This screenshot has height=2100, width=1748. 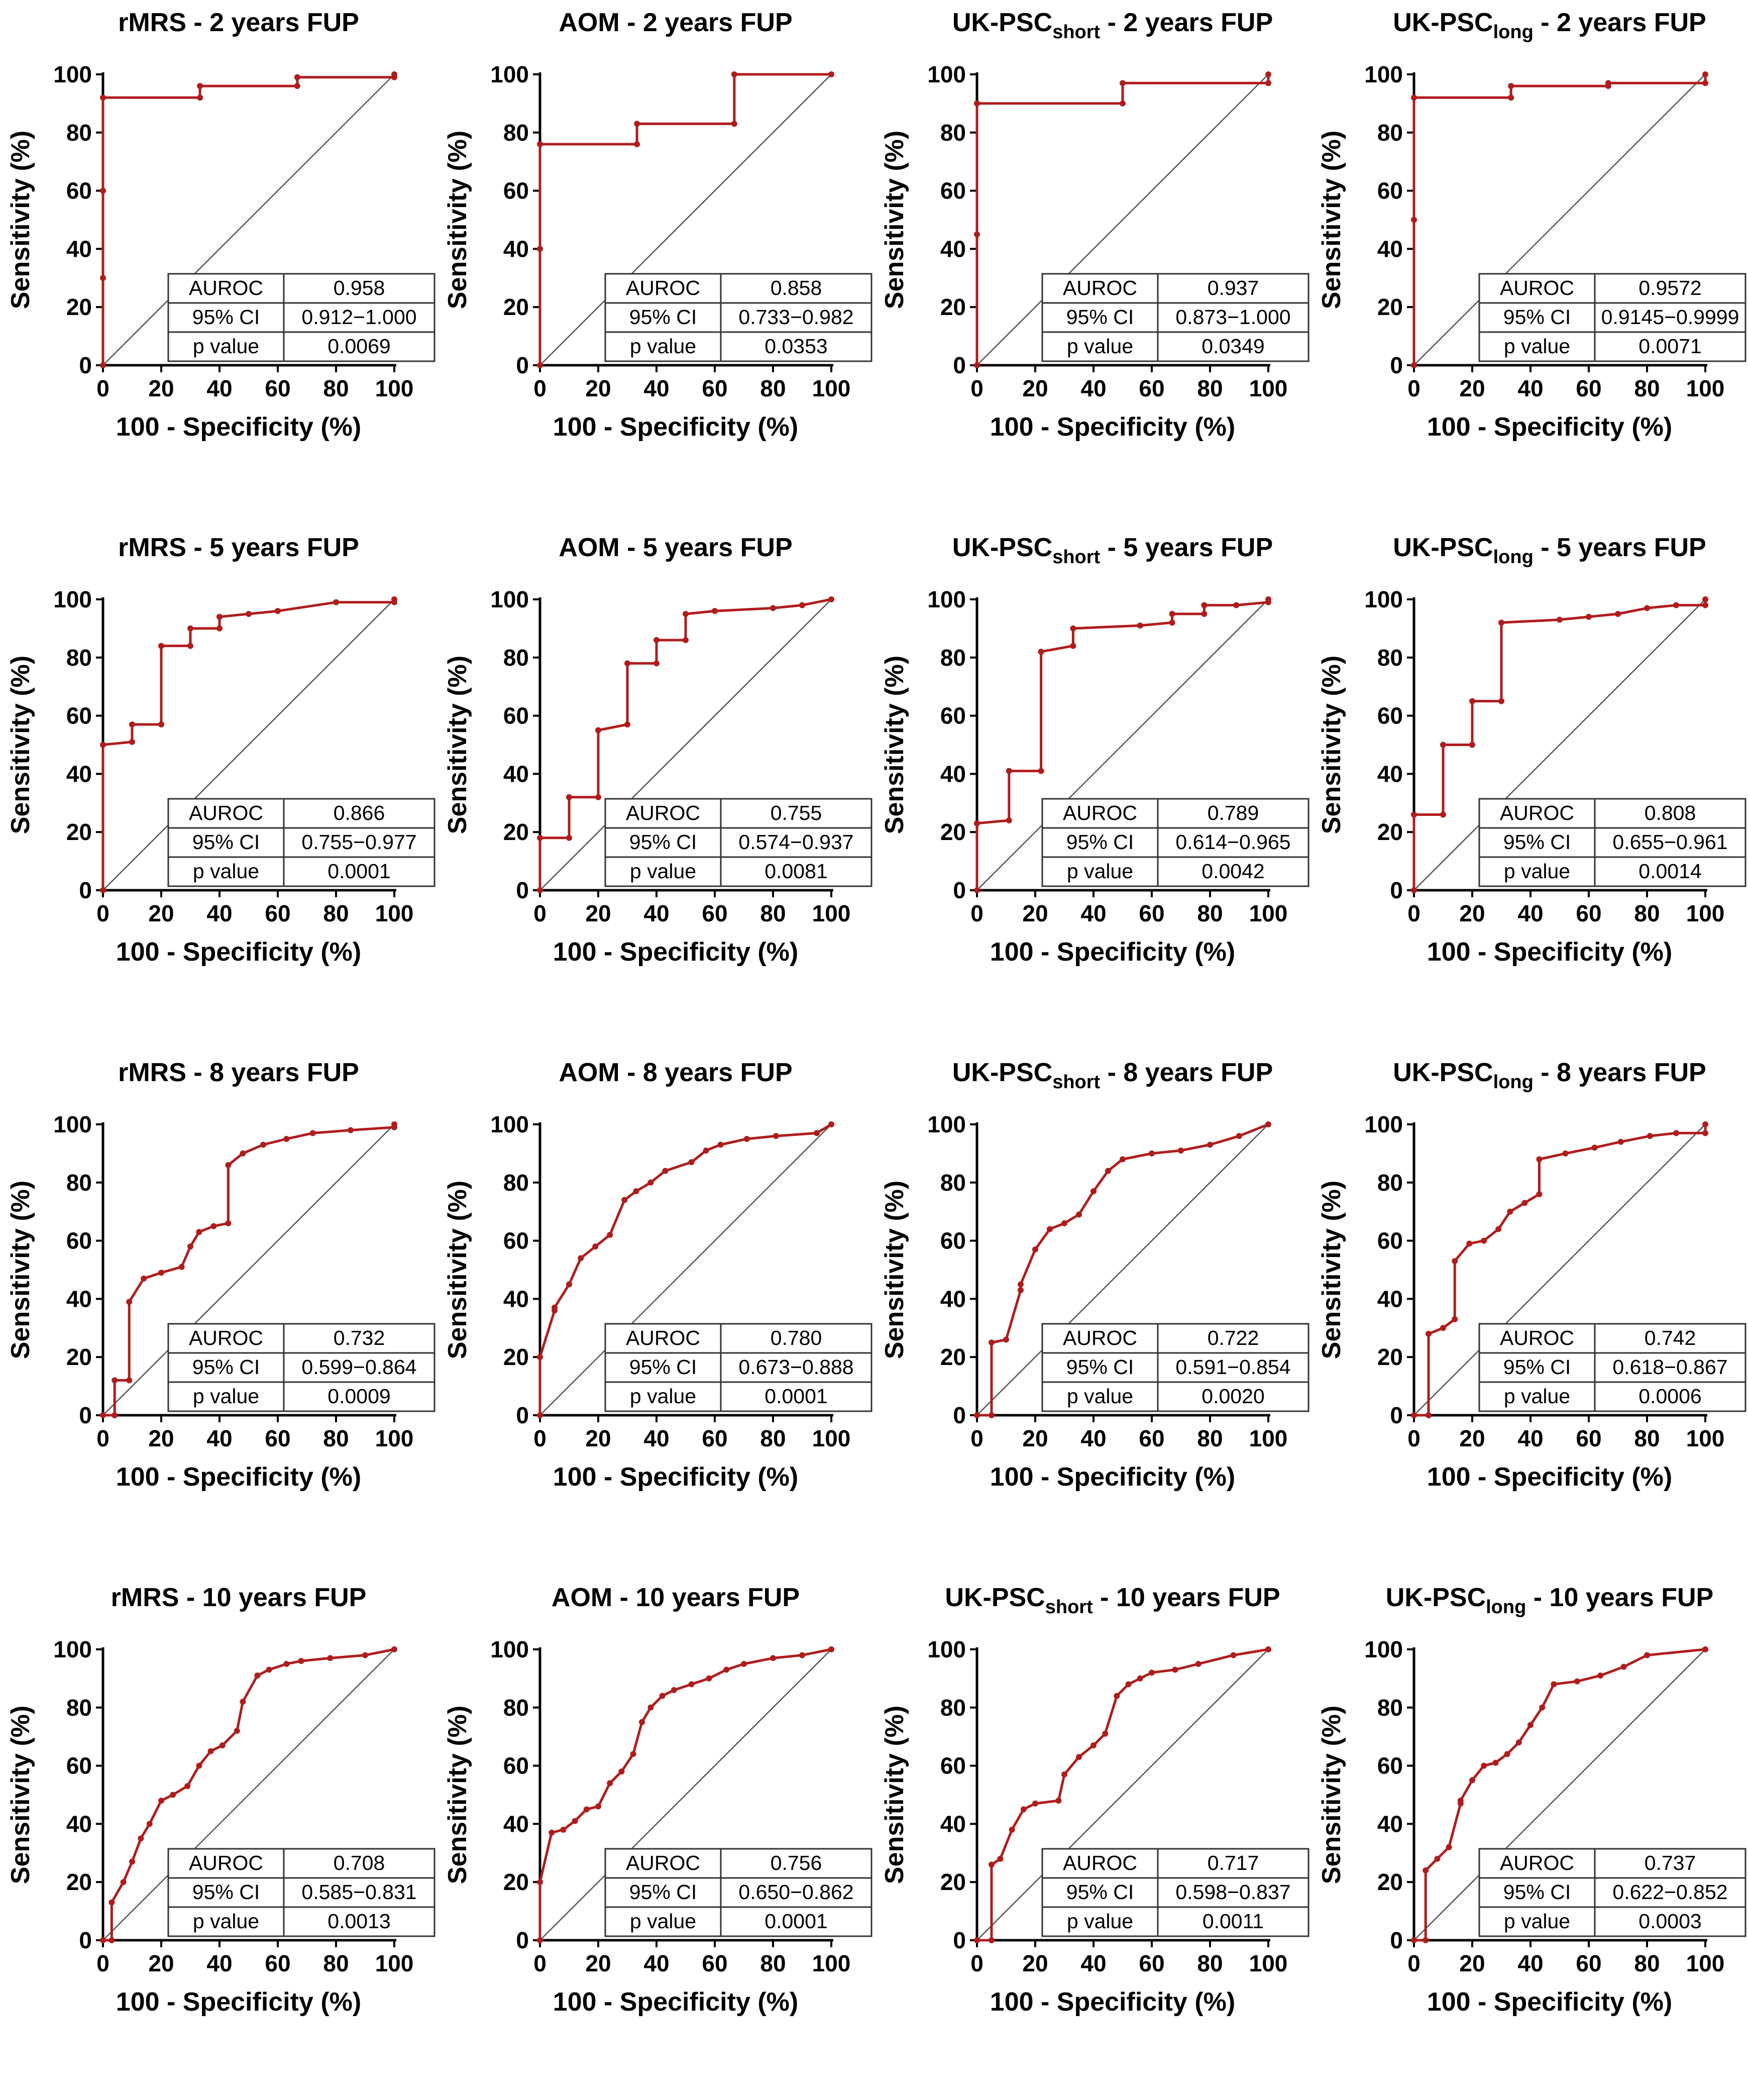 I want to click on stat-label: AUROC, so click(x=226, y=1862).